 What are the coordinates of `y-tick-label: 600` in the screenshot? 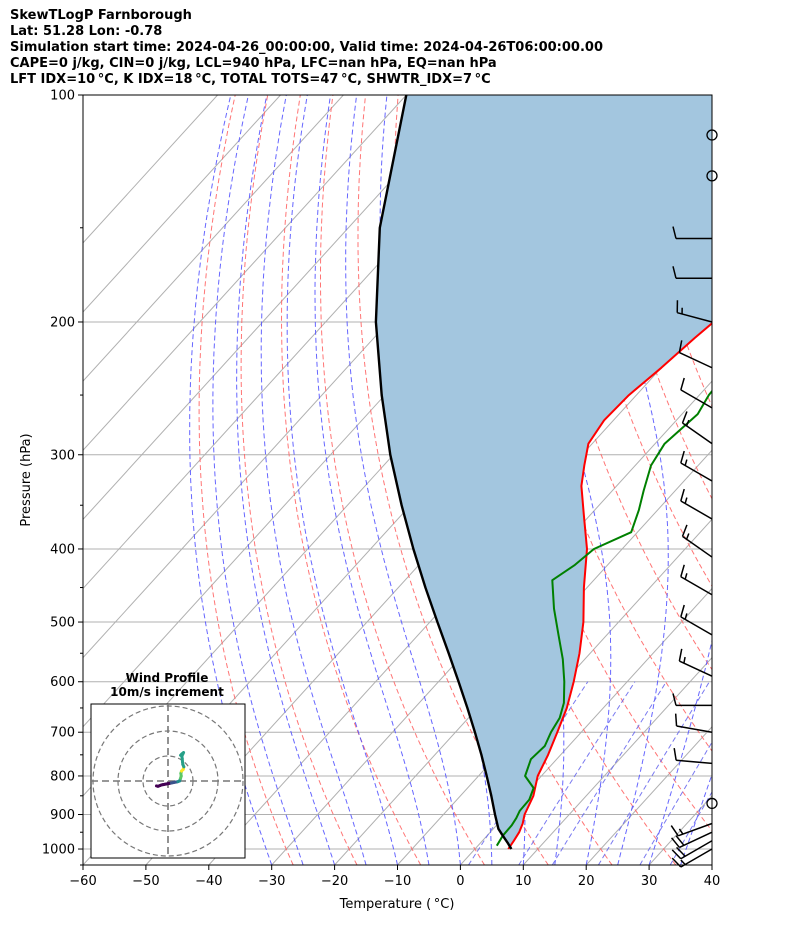 It's located at (62, 682).